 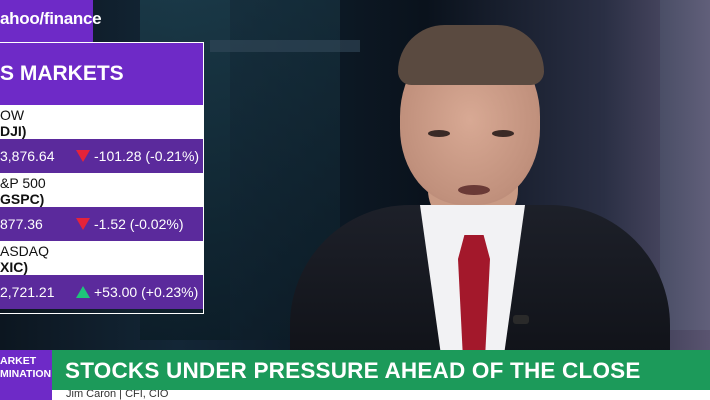 I want to click on segment-label-line2: MINATION, so click(x=26, y=374).